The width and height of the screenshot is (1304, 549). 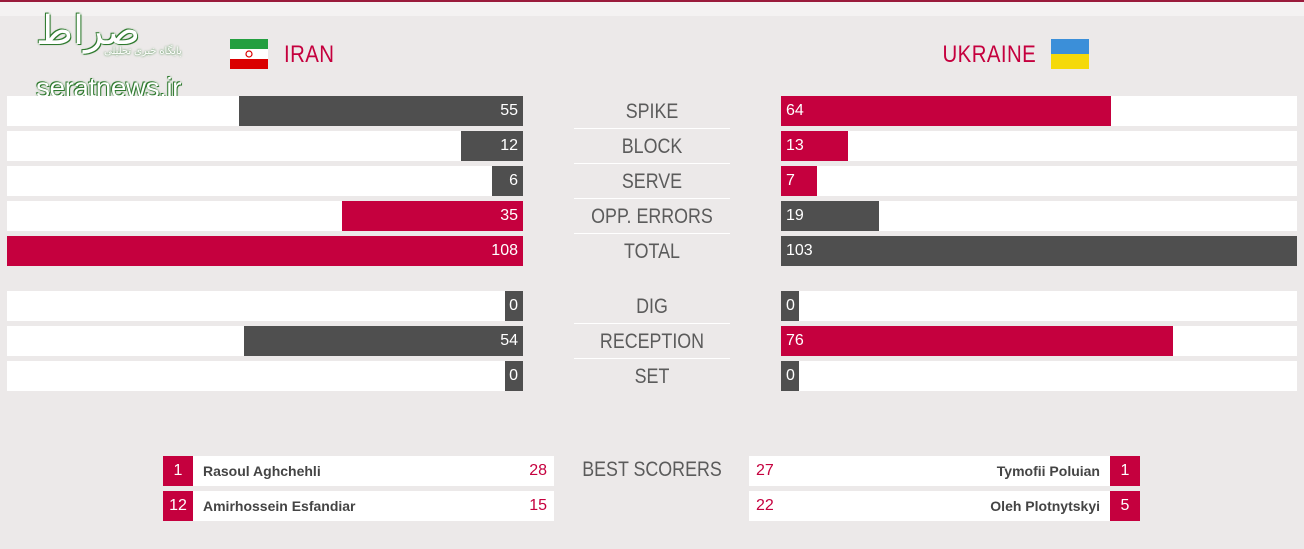 What do you see at coordinates (178, 506) in the screenshot?
I see `scorer-number: 12` at bounding box center [178, 506].